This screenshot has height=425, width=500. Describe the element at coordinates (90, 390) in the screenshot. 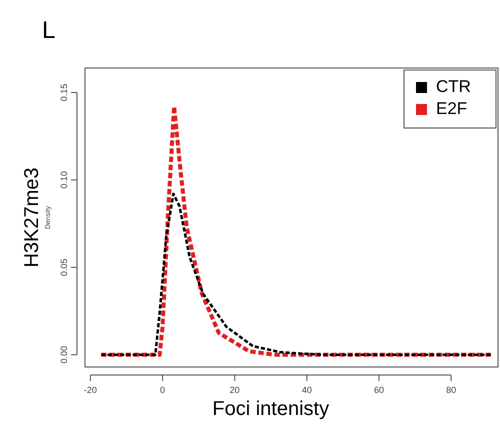

I see `x-tick-label: -20` at that location.